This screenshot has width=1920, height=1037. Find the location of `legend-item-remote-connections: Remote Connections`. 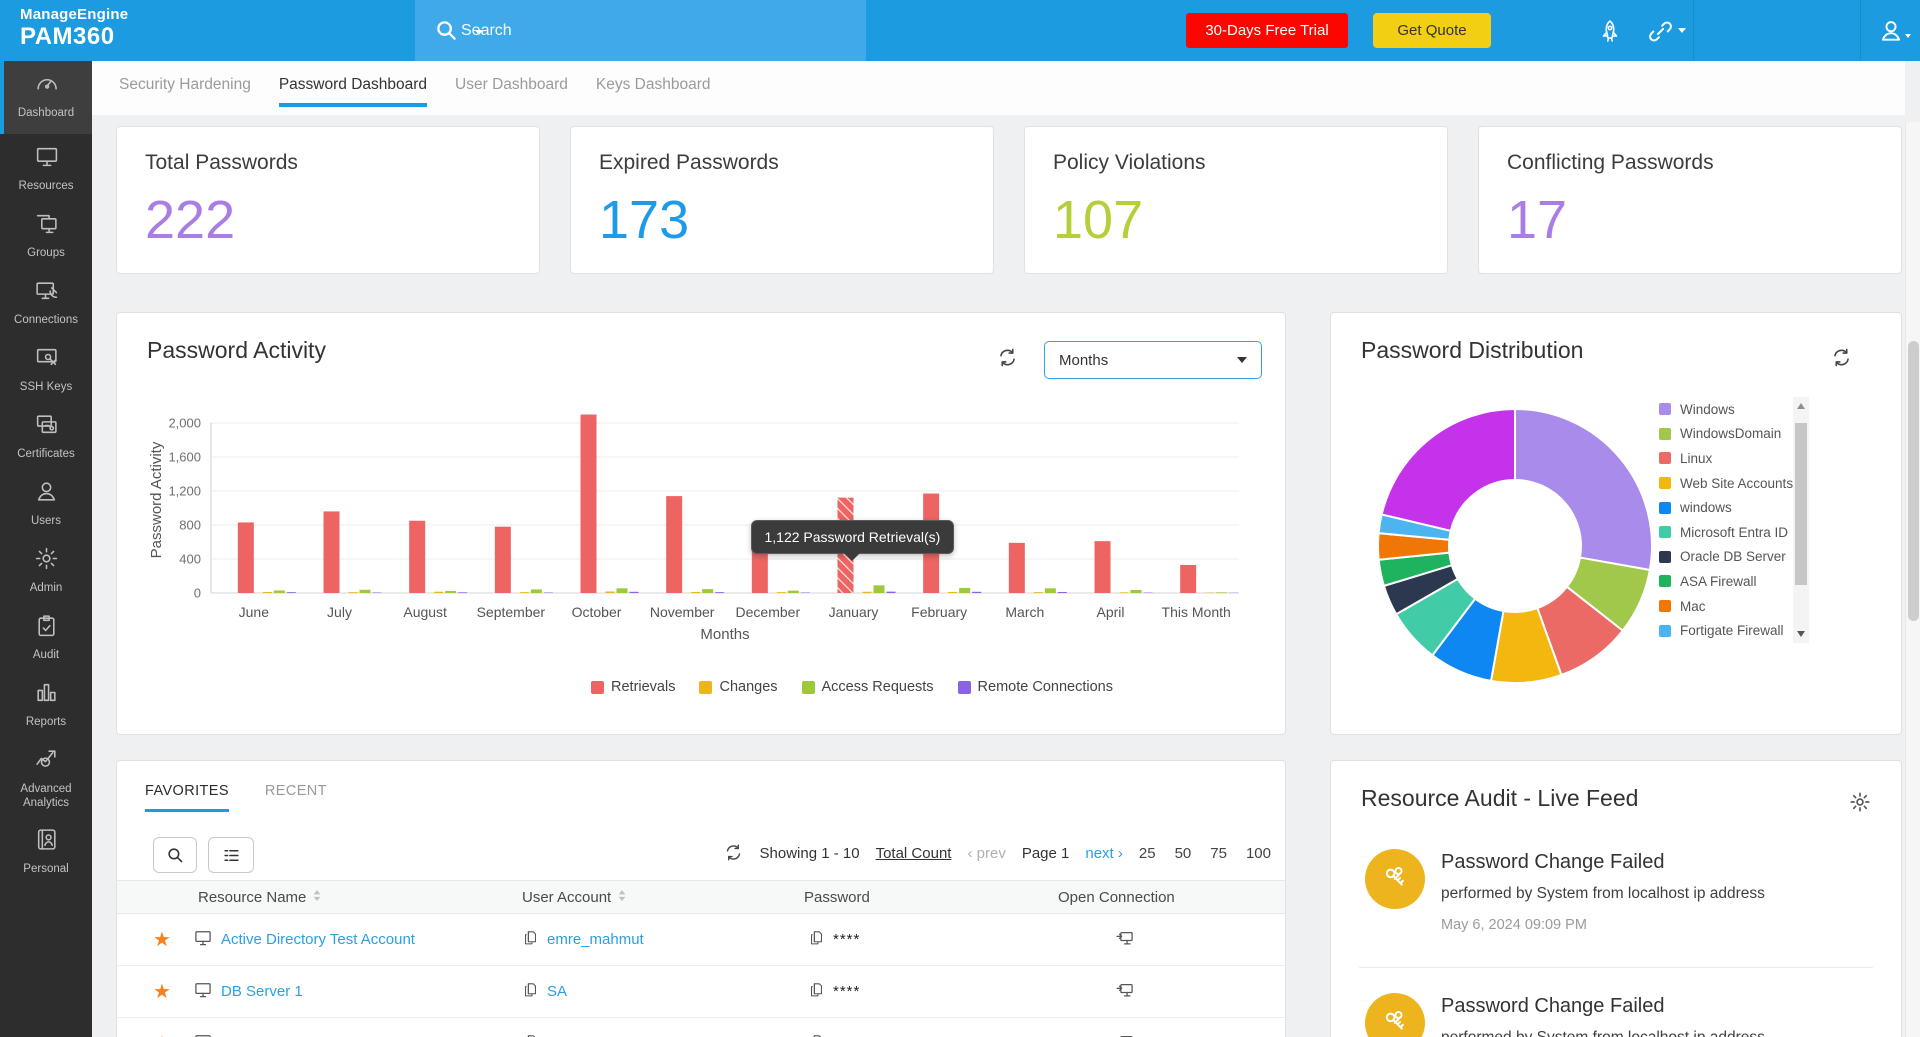

legend-item-remote-connections: Remote Connections is located at coordinates (1035, 687).